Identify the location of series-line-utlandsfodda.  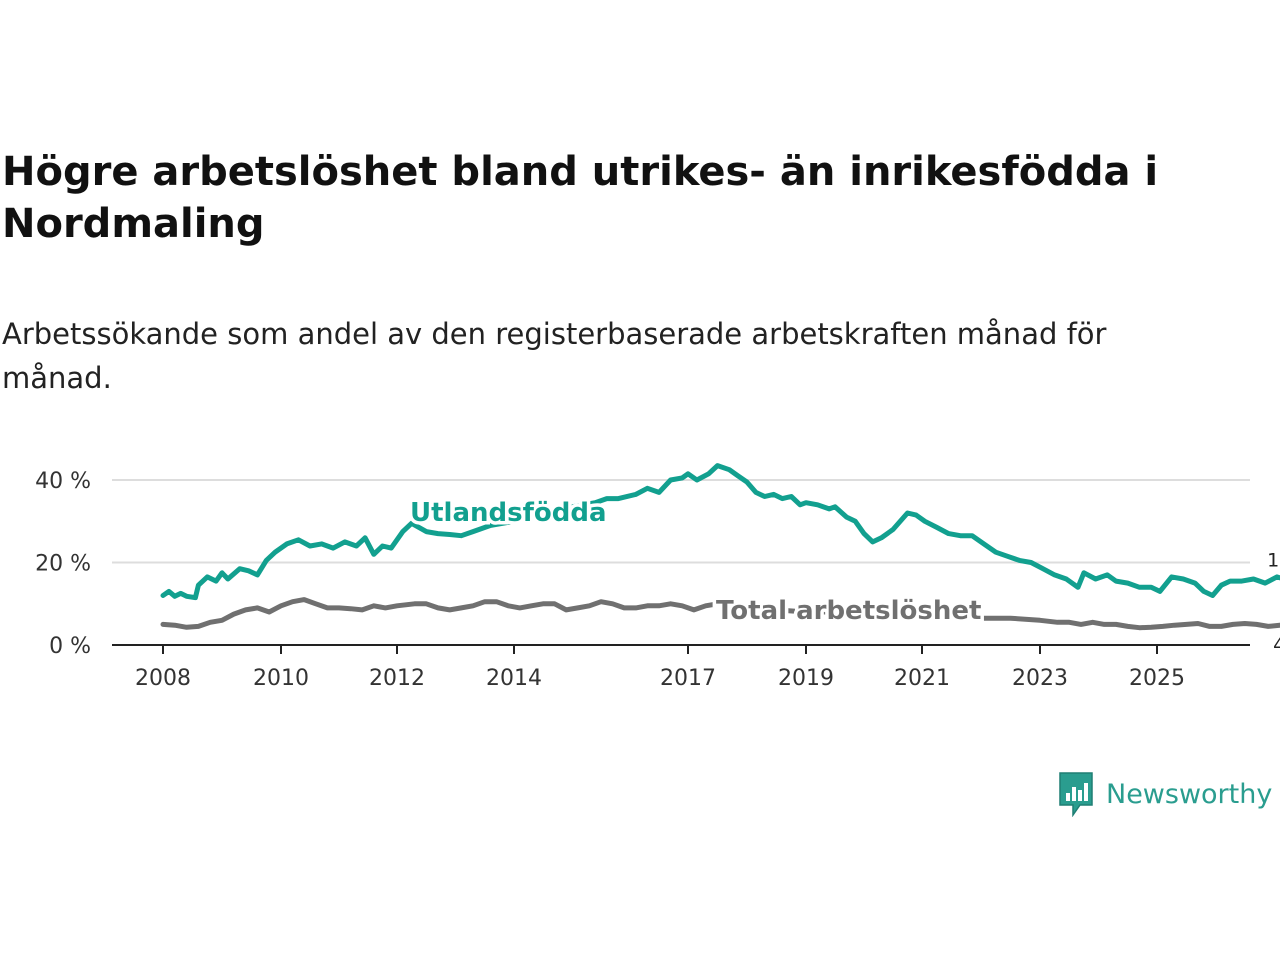
(720, 532).